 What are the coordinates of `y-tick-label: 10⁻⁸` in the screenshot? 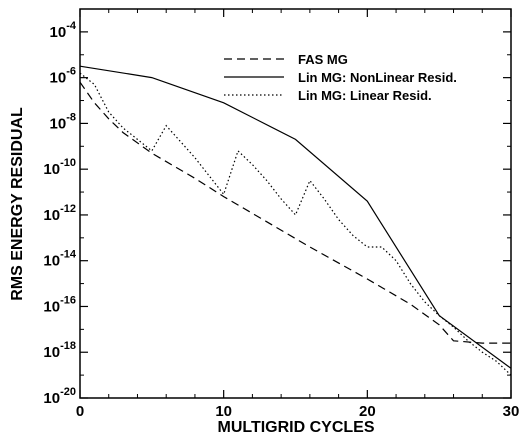 It's located at (63, 121).